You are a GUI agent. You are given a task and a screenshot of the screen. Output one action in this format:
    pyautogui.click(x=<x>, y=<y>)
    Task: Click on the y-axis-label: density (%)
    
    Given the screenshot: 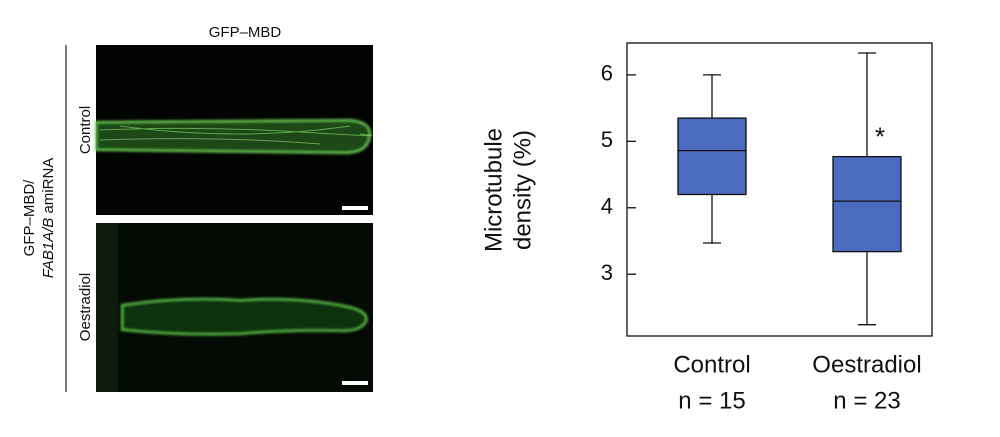 What is the action you would take?
    pyautogui.click(x=522, y=190)
    